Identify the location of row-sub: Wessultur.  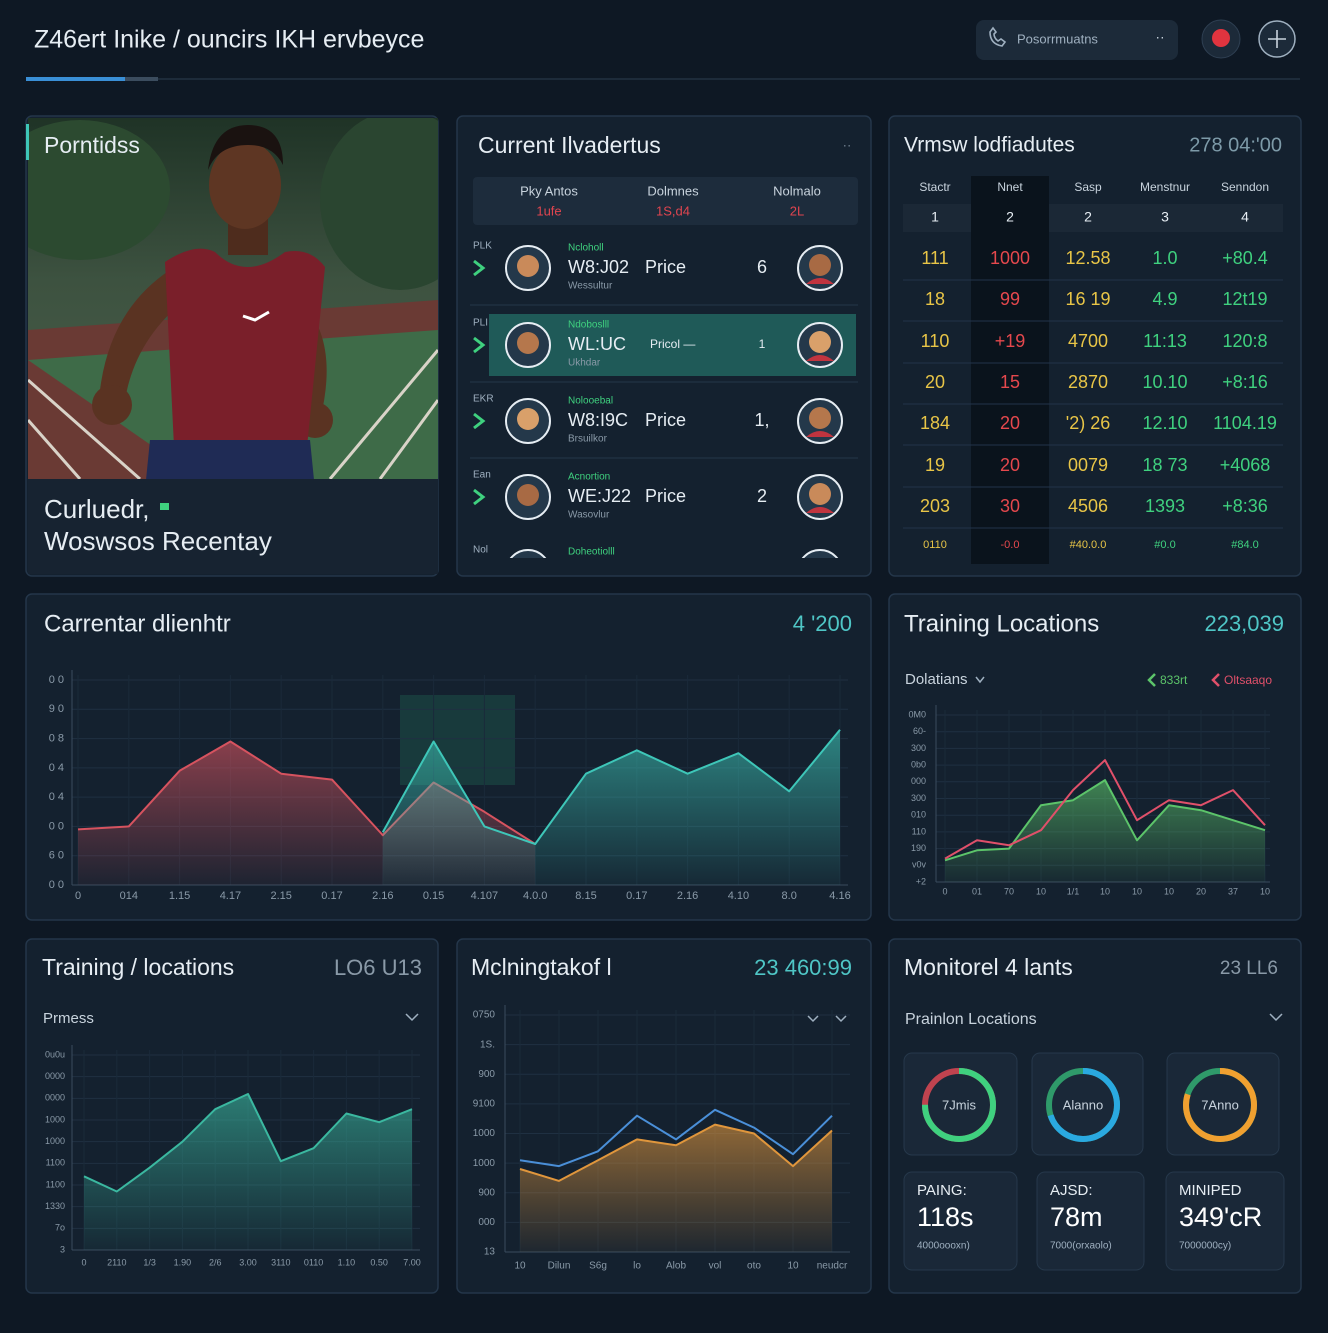
(590, 286).